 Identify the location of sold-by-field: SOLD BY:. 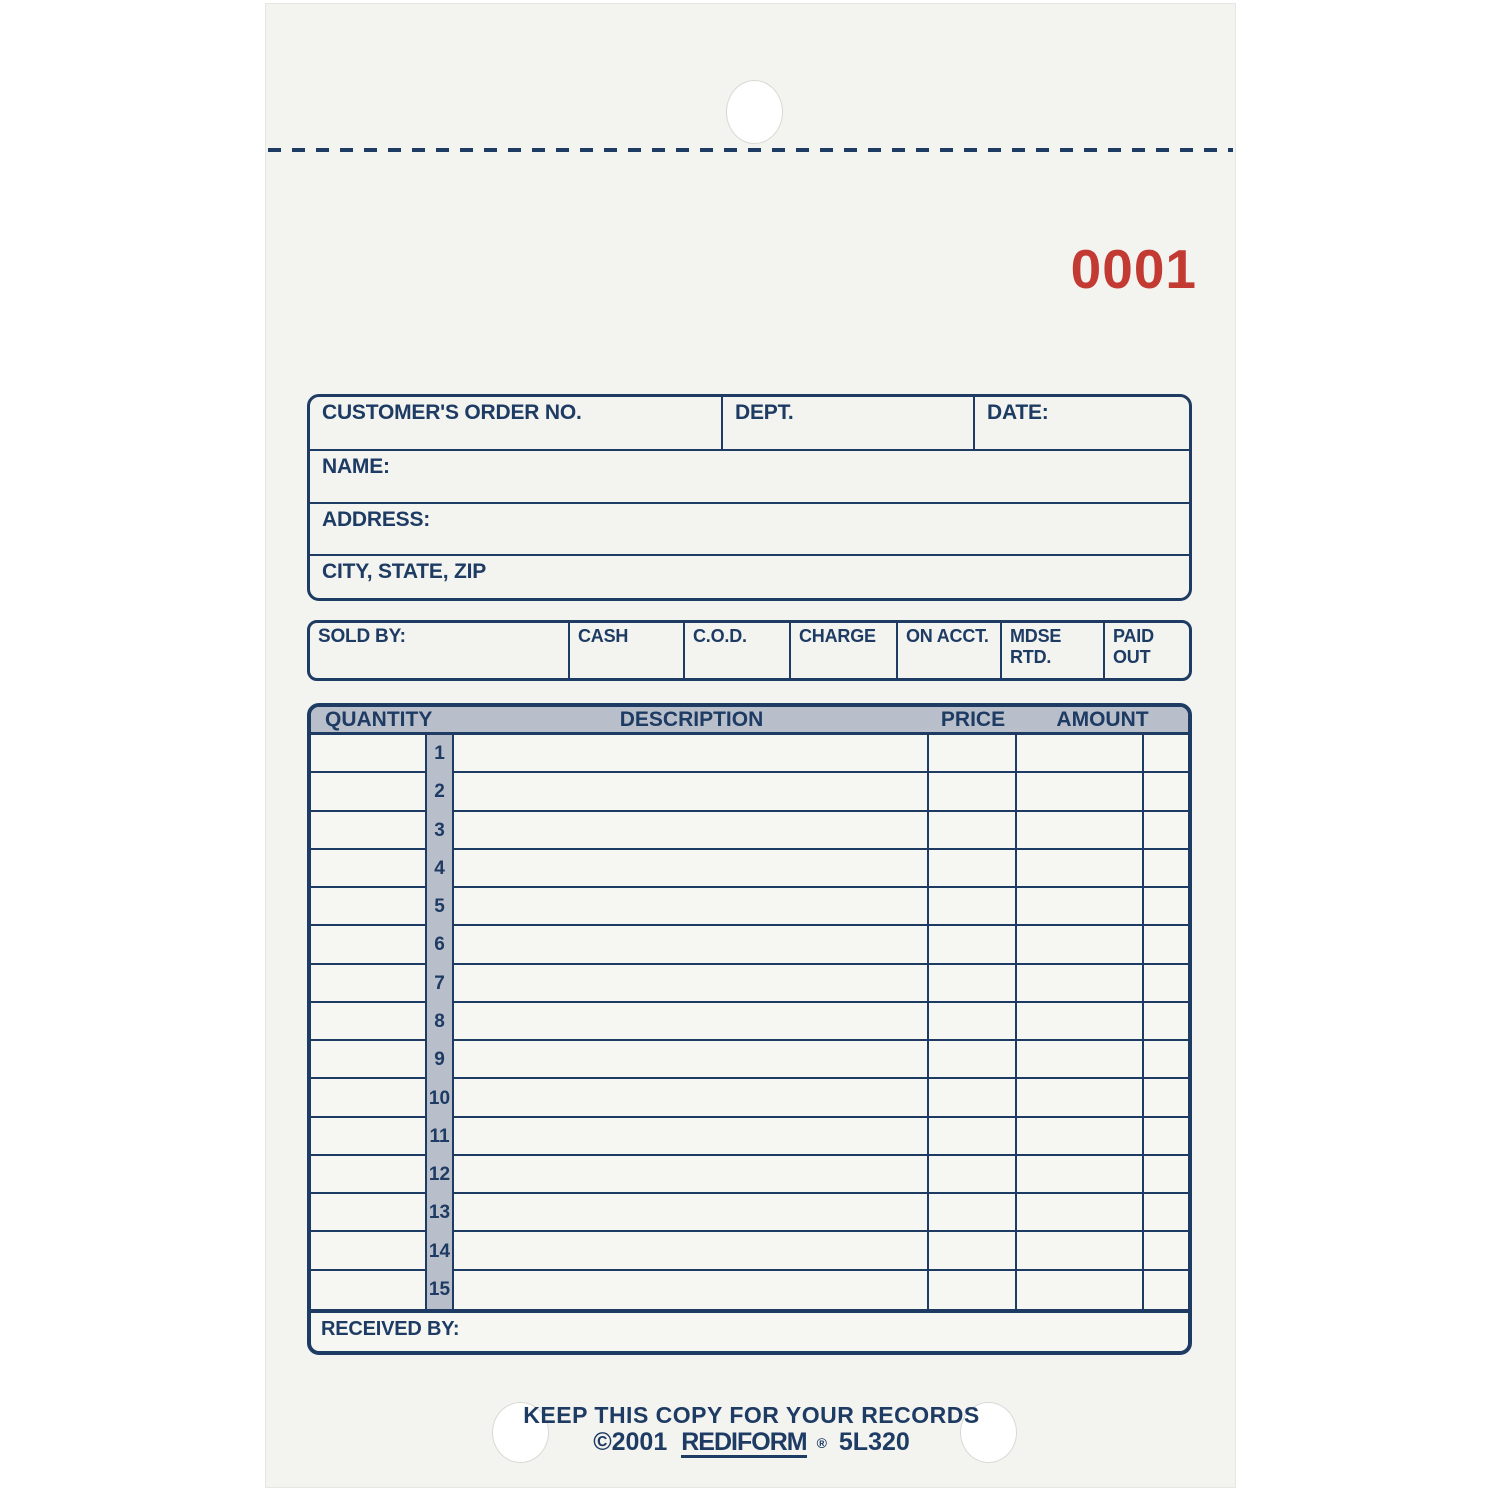
(440, 650).